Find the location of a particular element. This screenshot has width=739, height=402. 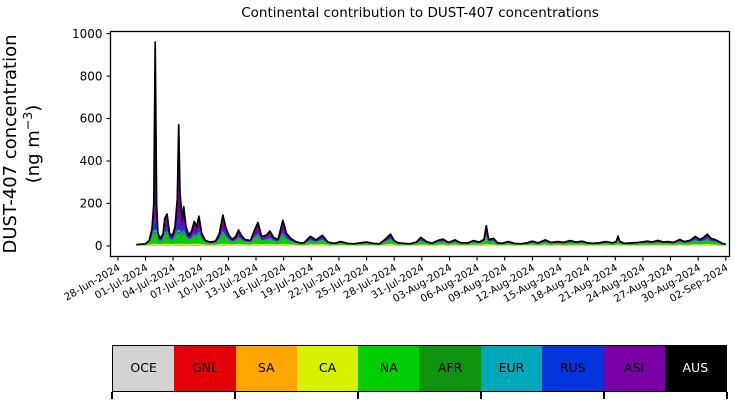

continent-legend: OCE GNL SA CA NA AFR EUR RUS ASI AUS is located at coordinates (419, 368).